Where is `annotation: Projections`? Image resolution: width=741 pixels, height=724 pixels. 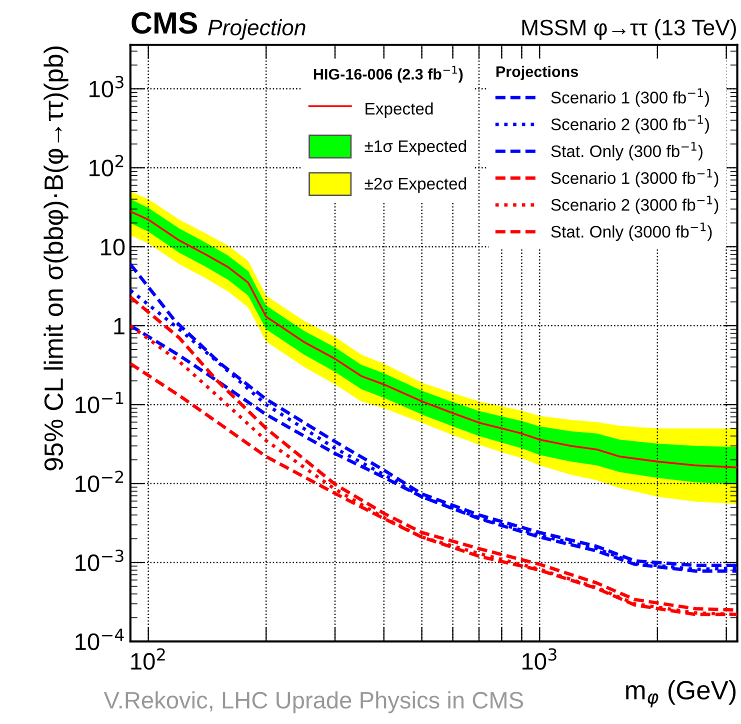 annotation: Projections is located at coordinates (537, 73).